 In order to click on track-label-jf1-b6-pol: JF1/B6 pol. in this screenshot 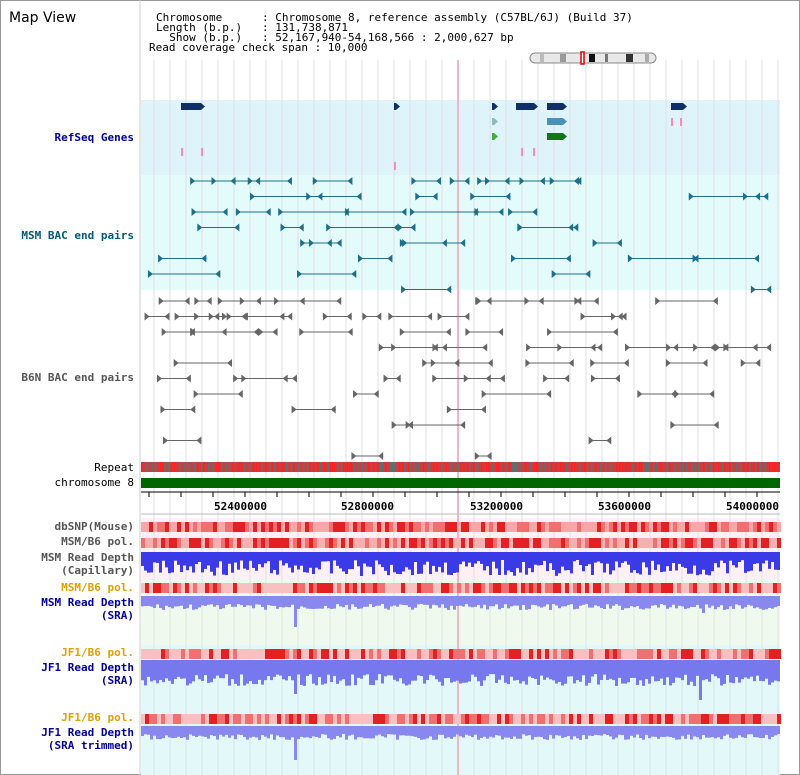, I will do `click(97, 652)`.